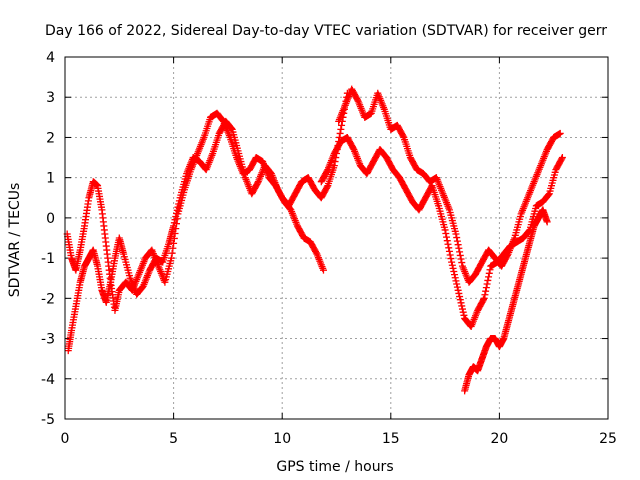  What do you see at coordinates (334, 467) in the screenshot?
I see `x-axis-label: GPS time / hours` at bounding box center [334, 467].